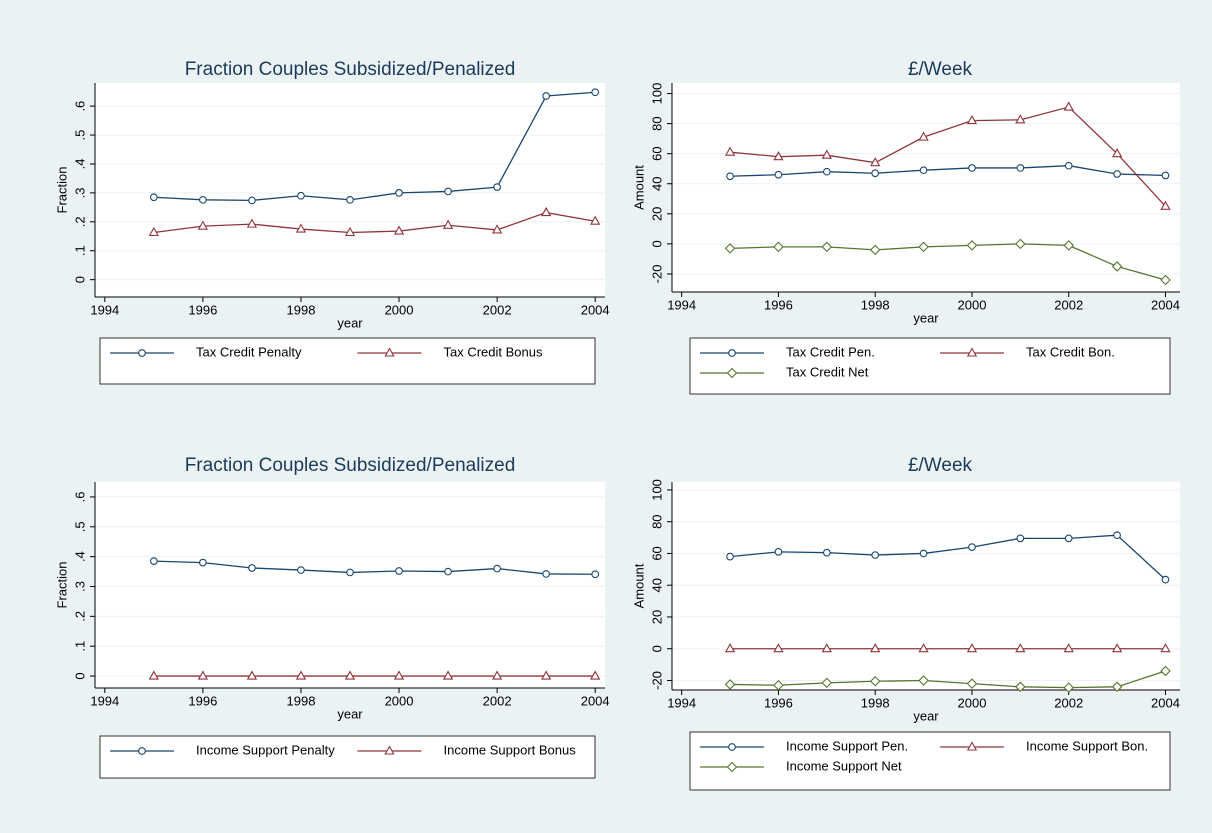 The width and height of the screenshot is (1212, 833). I want to click on y-tick-label: .5, so click(79, 526).